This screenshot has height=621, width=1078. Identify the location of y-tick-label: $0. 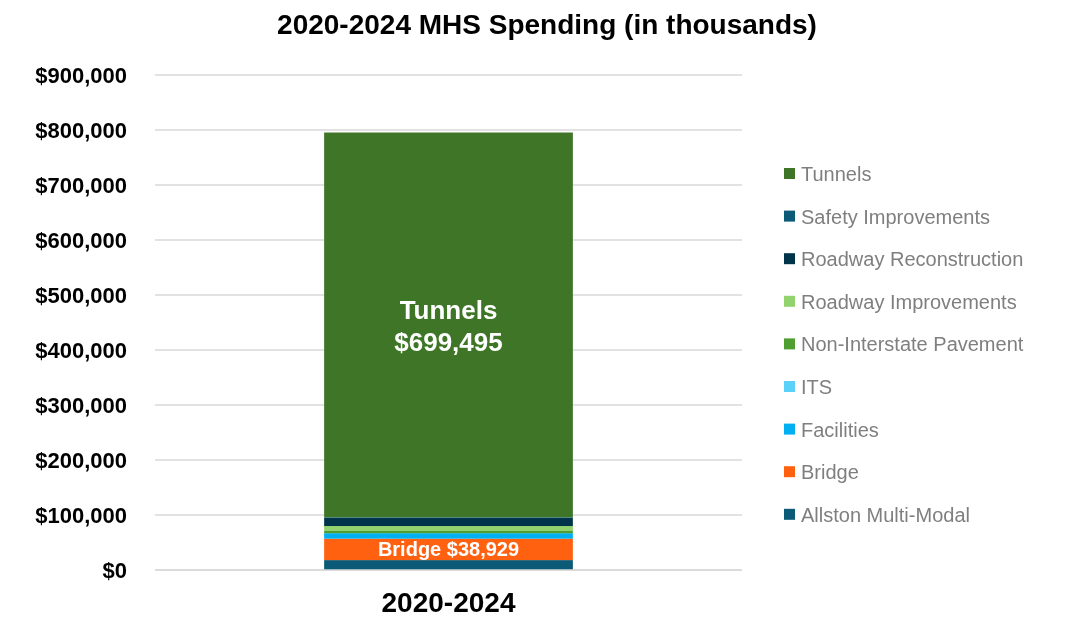
(114, 570).